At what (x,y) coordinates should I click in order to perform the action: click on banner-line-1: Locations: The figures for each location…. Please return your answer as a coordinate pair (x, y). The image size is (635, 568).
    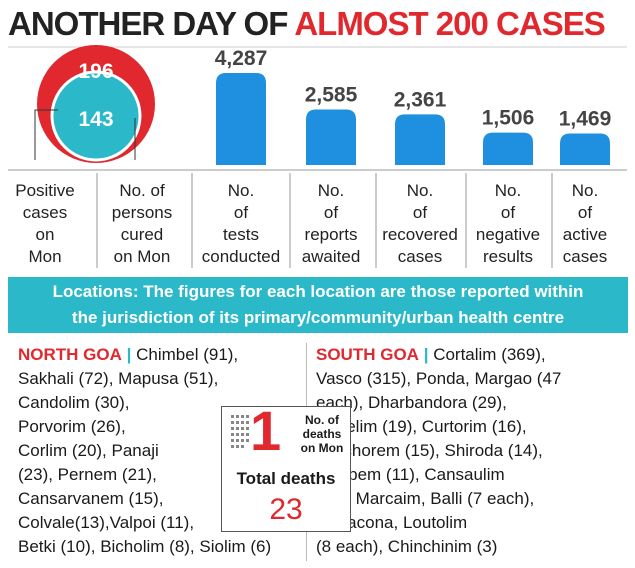
    Looking at the image, I should click on (318, 291).